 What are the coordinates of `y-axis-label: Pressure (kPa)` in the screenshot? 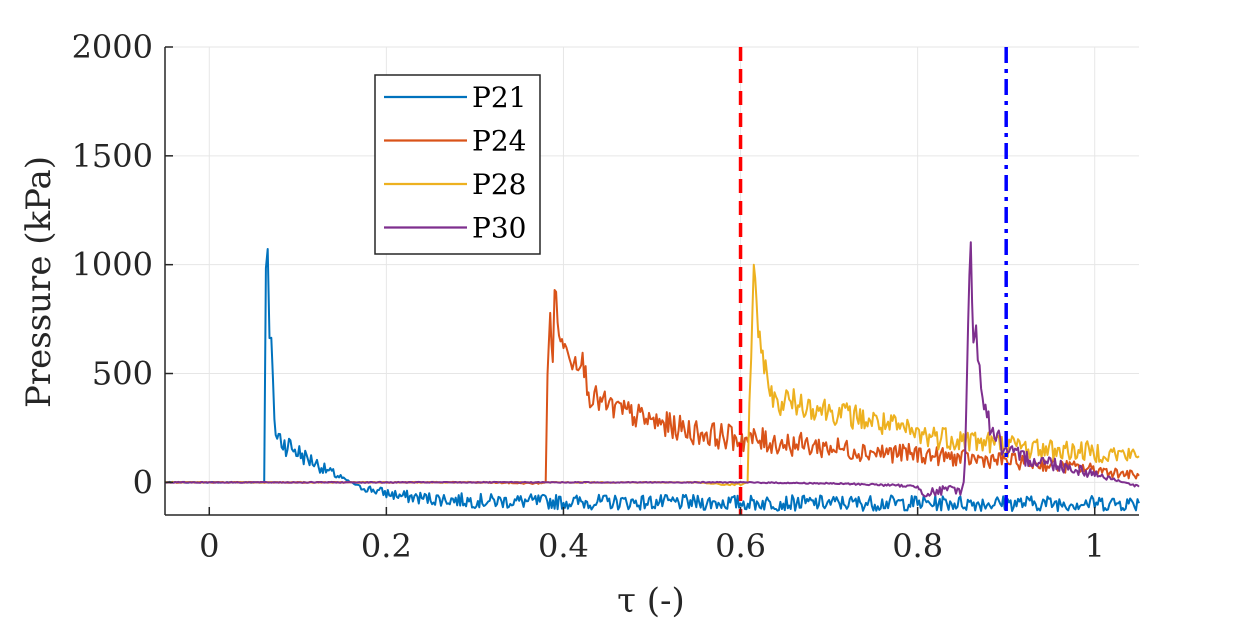 It's located at (39, 282).